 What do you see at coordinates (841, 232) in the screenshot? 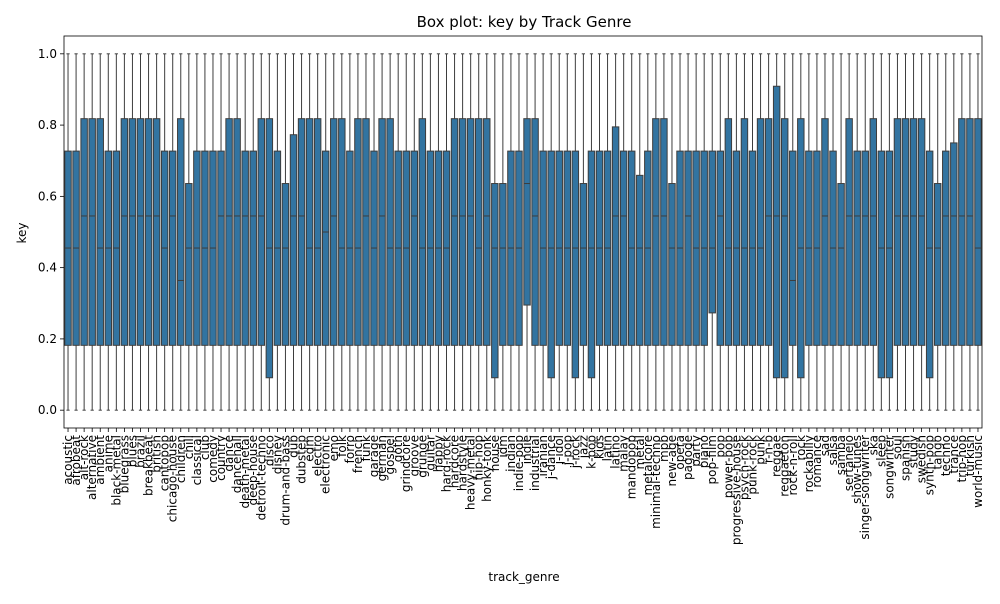
I see `box-samba` at bounding box center [841, 232].